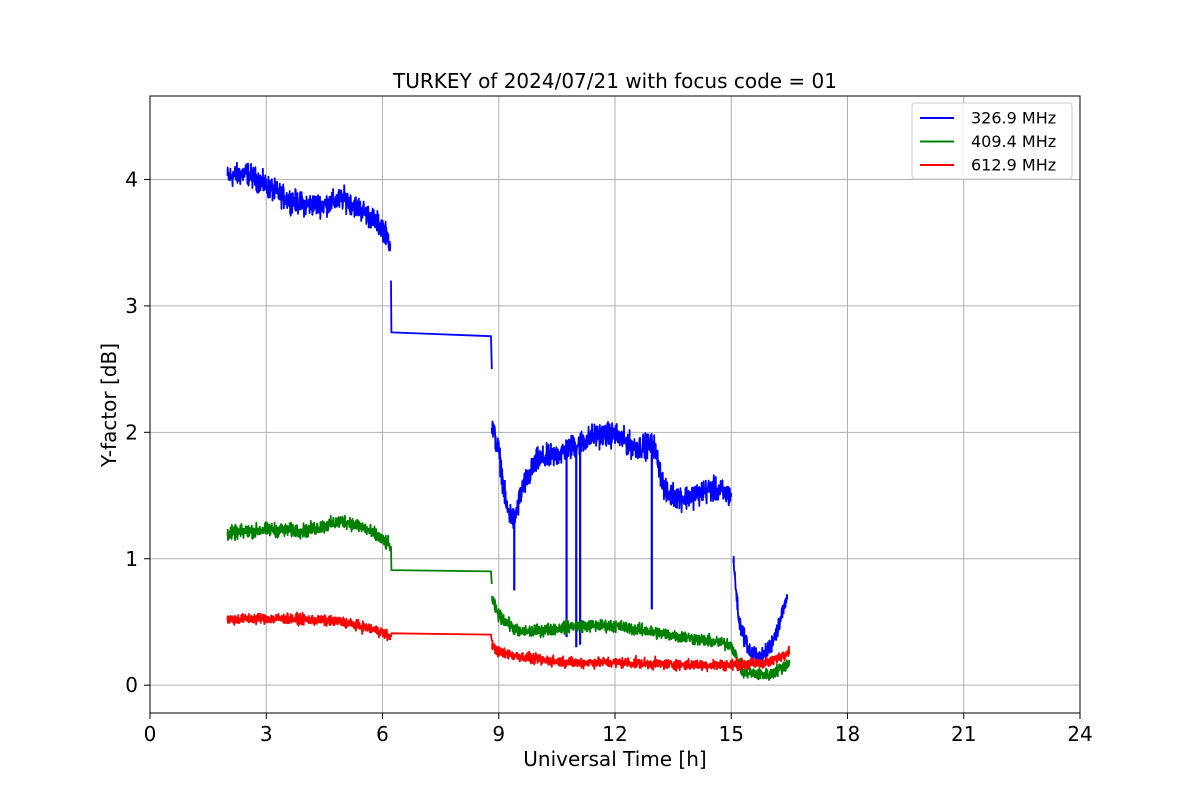  I want to click on x-tick-label: 21, so click(963, 734).